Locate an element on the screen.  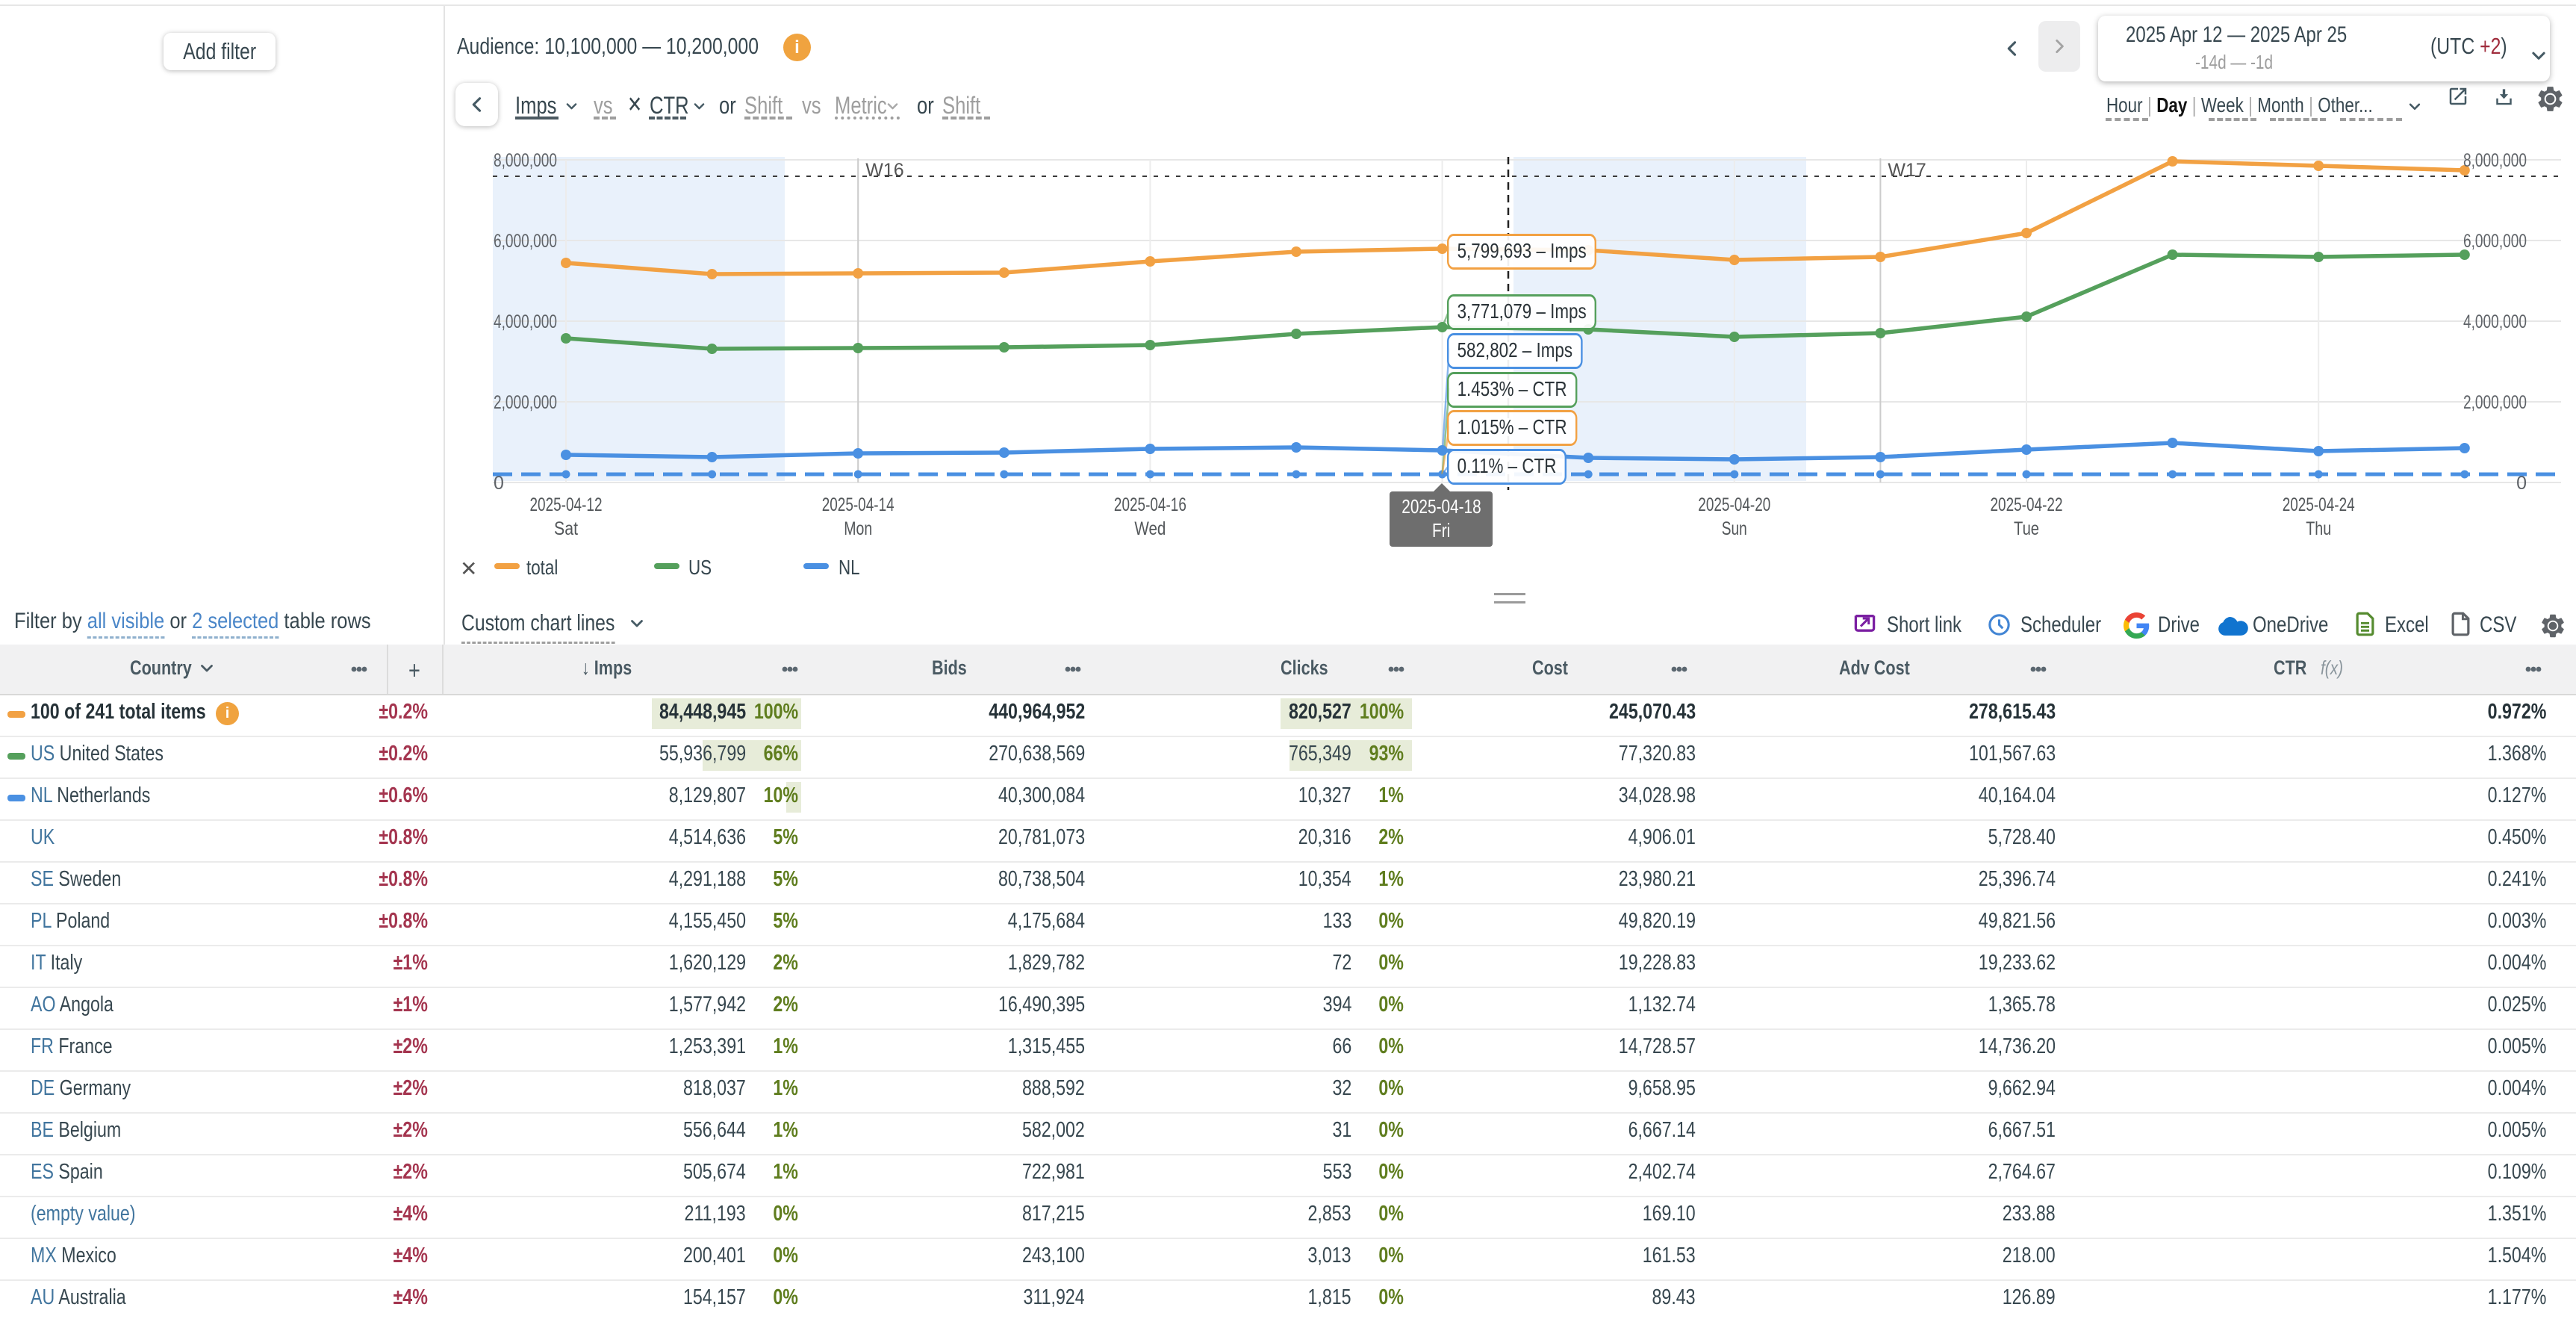
svg-text: Thu is located at coordinates (2318, 528).